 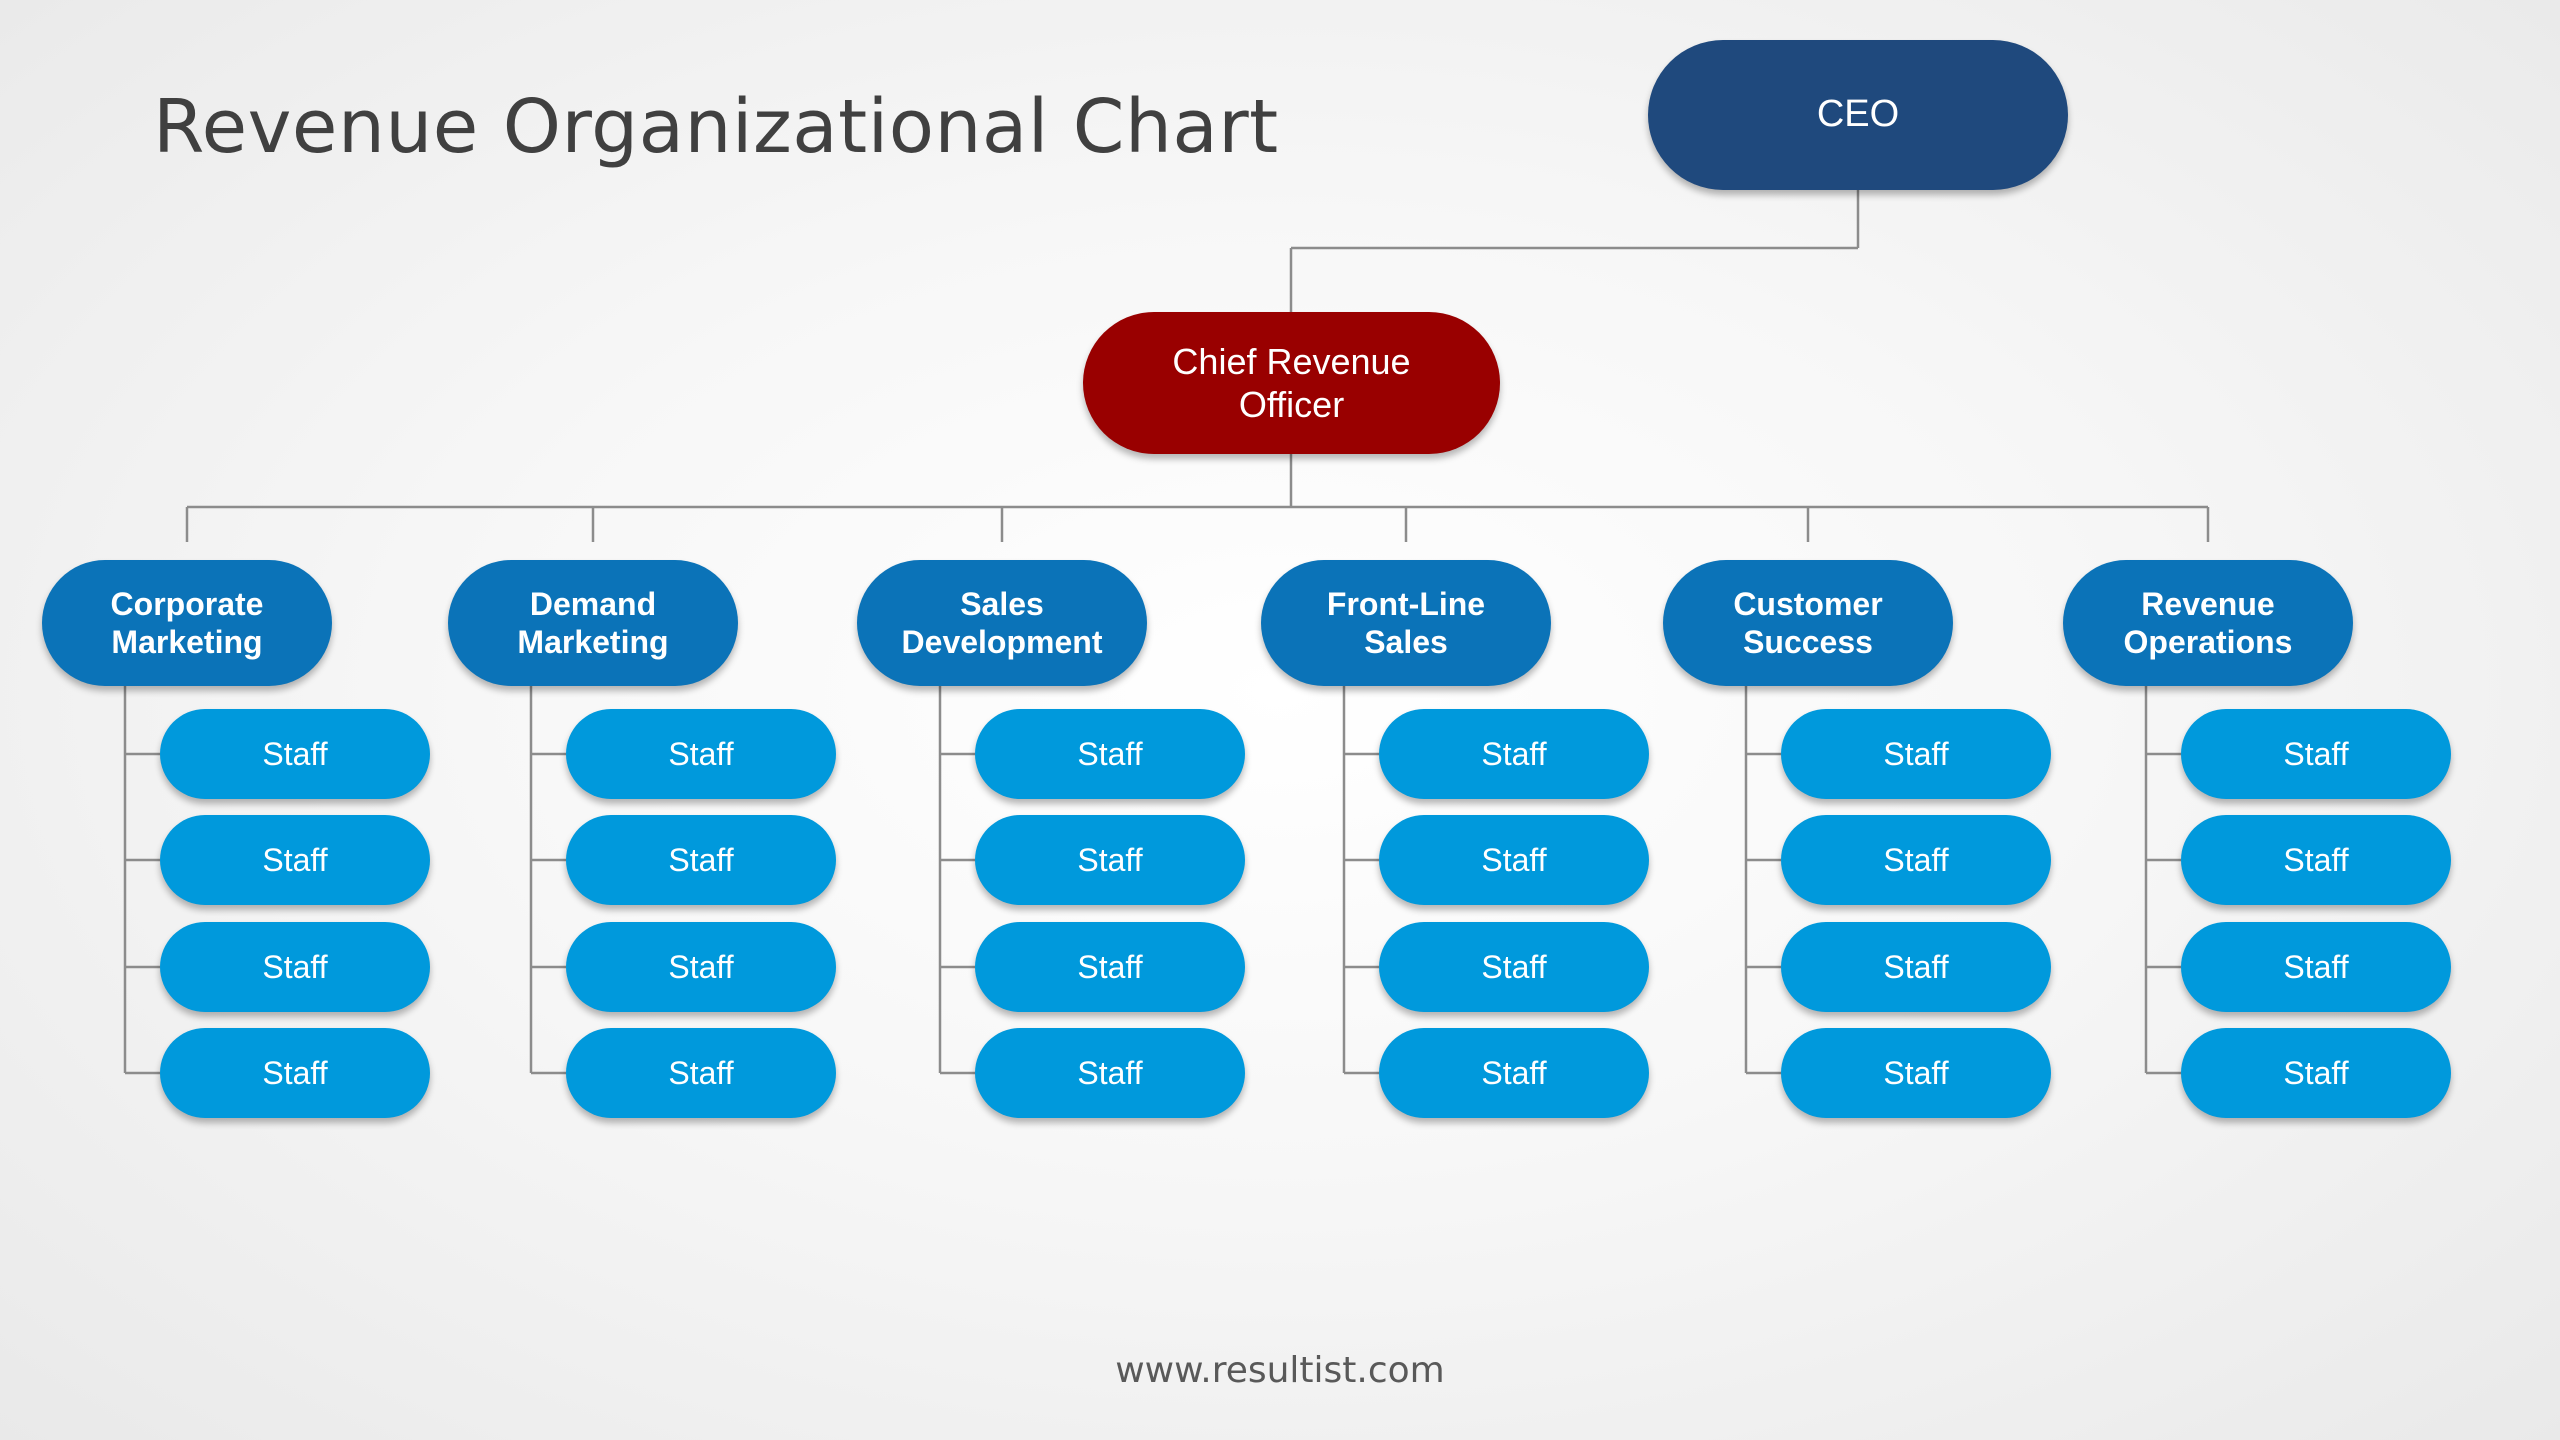 I want to click on department-label: Demand Marketing, so click(x=593, y=622).